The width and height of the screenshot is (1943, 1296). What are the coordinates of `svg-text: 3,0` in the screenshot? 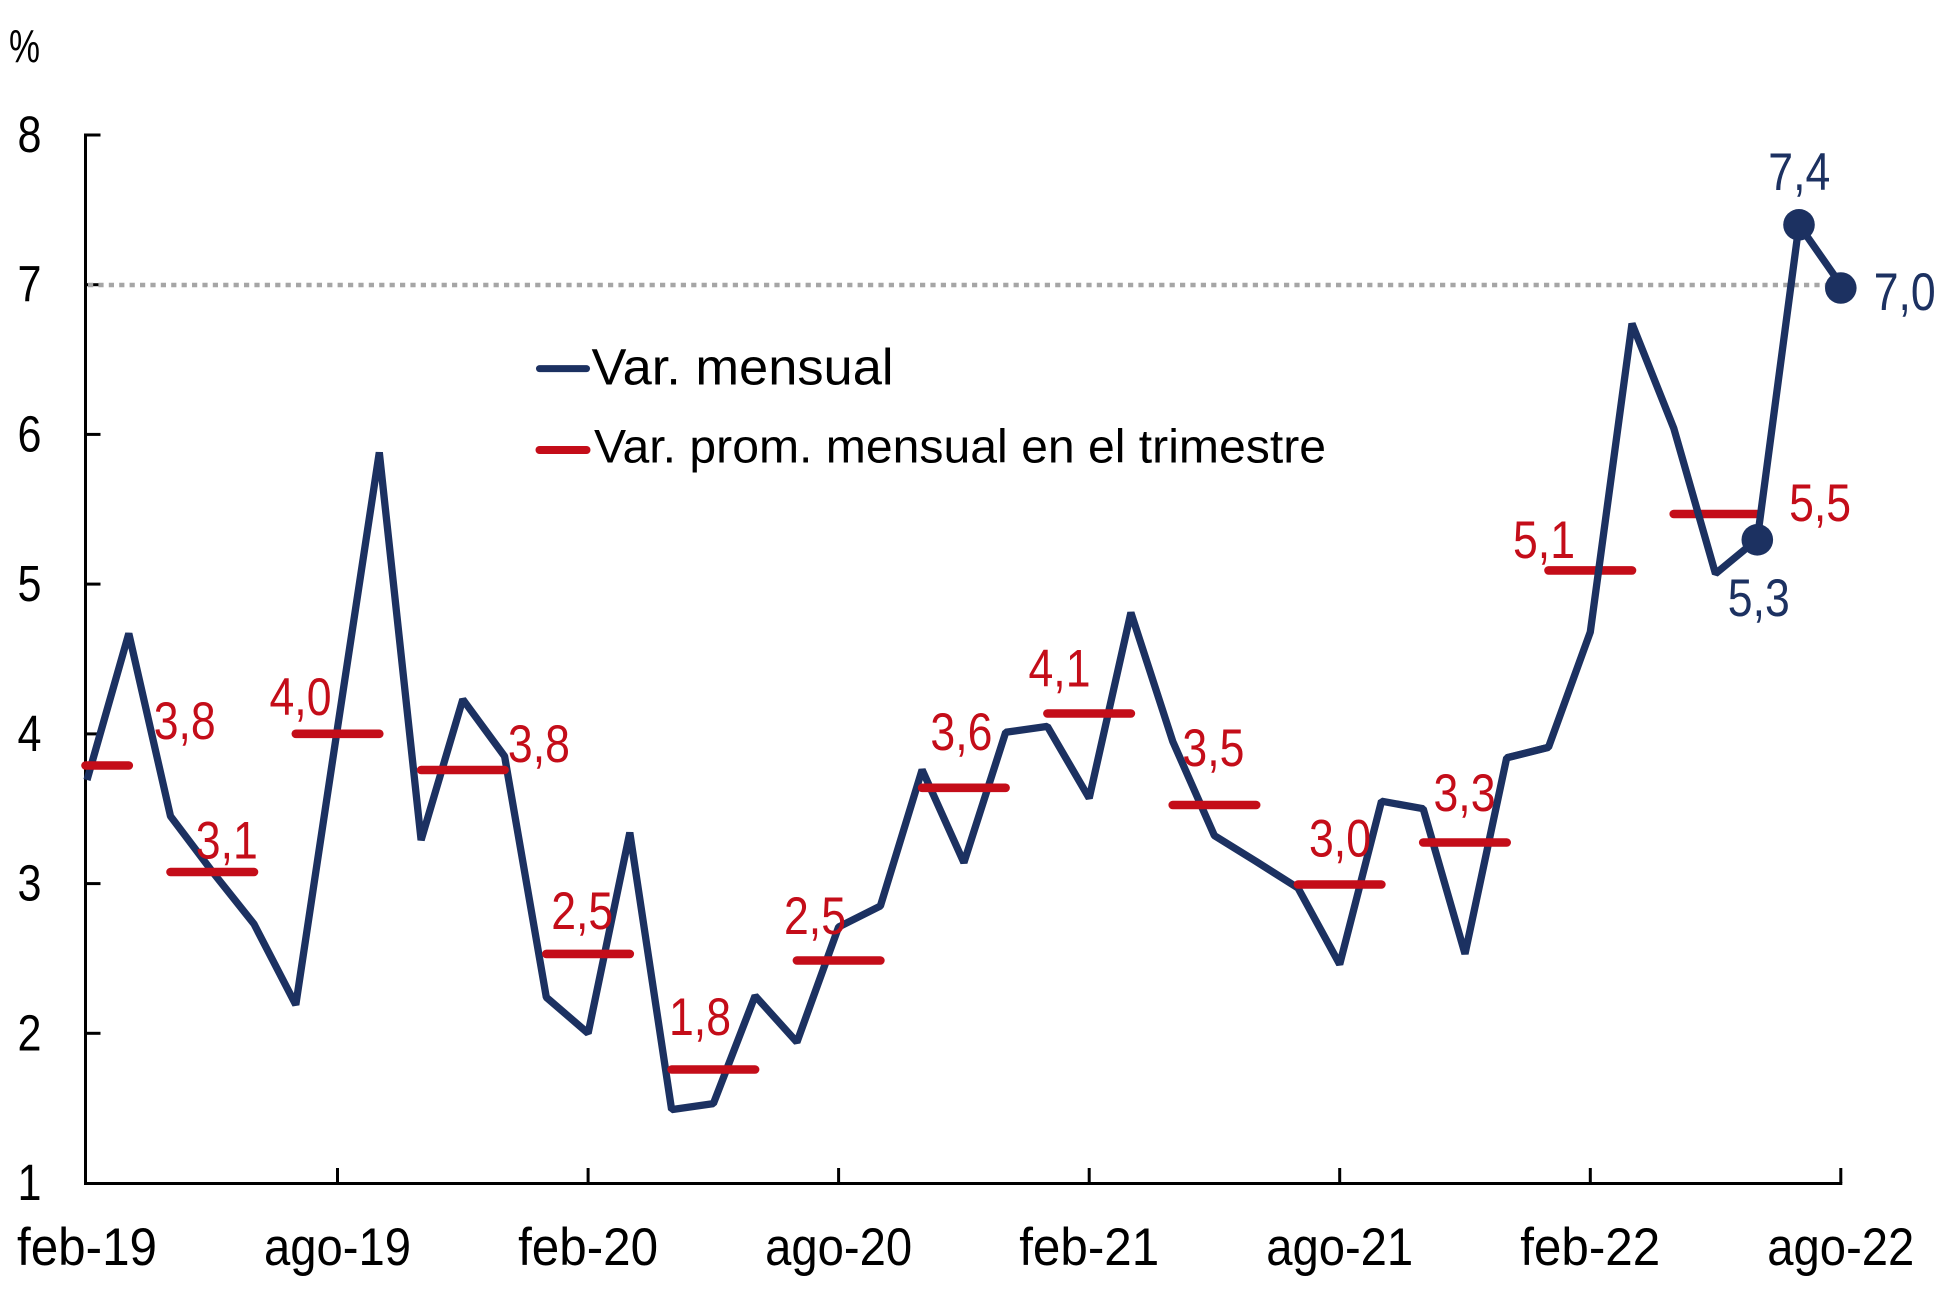 It's located at (1340, 839).